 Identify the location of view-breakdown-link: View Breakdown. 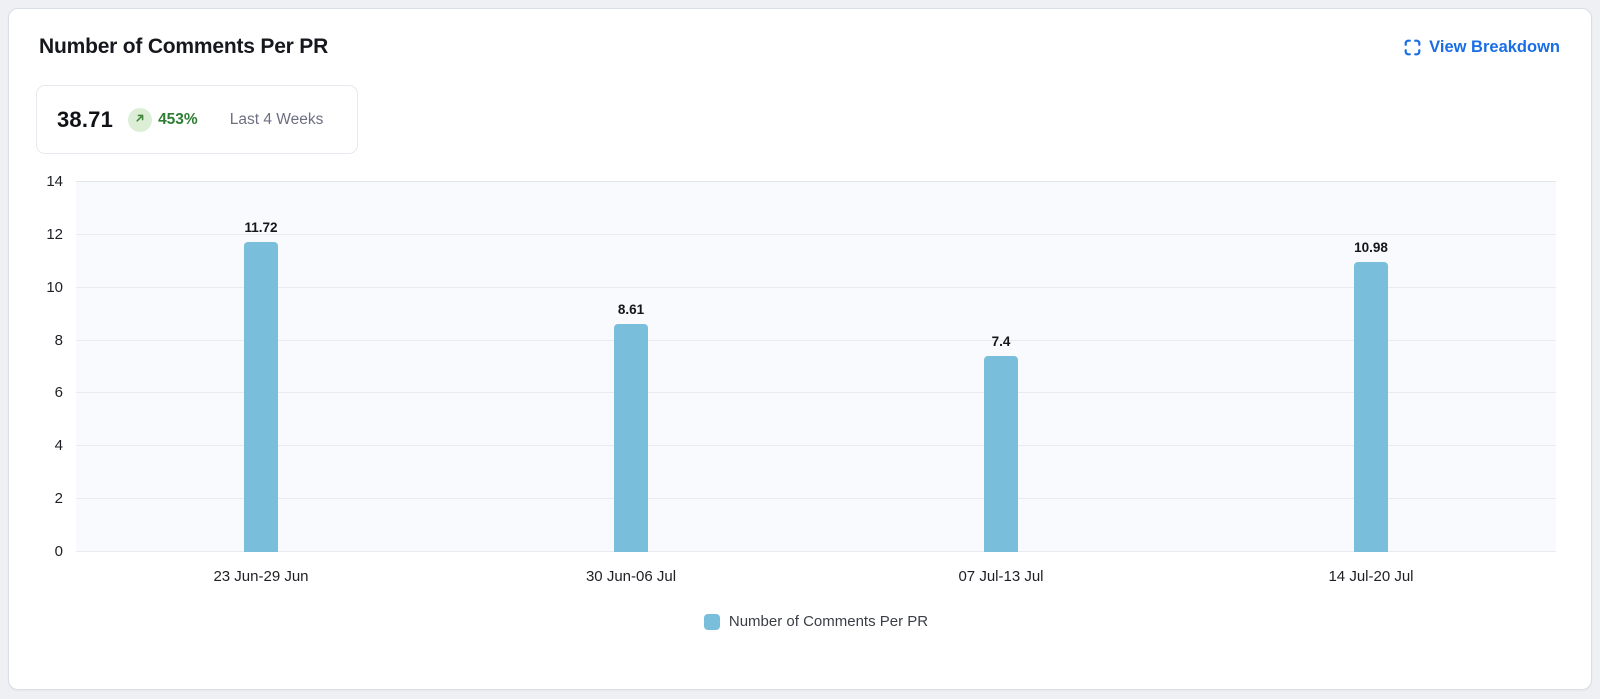
(1482, 47).